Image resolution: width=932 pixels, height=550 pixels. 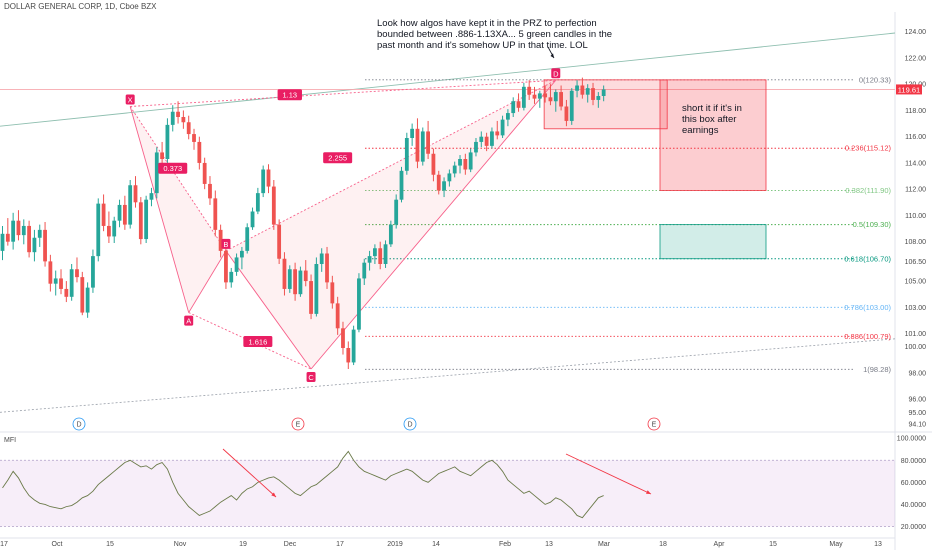 I want to click on price-axis-tick-label: 110.00, so click(x=915, y=216).